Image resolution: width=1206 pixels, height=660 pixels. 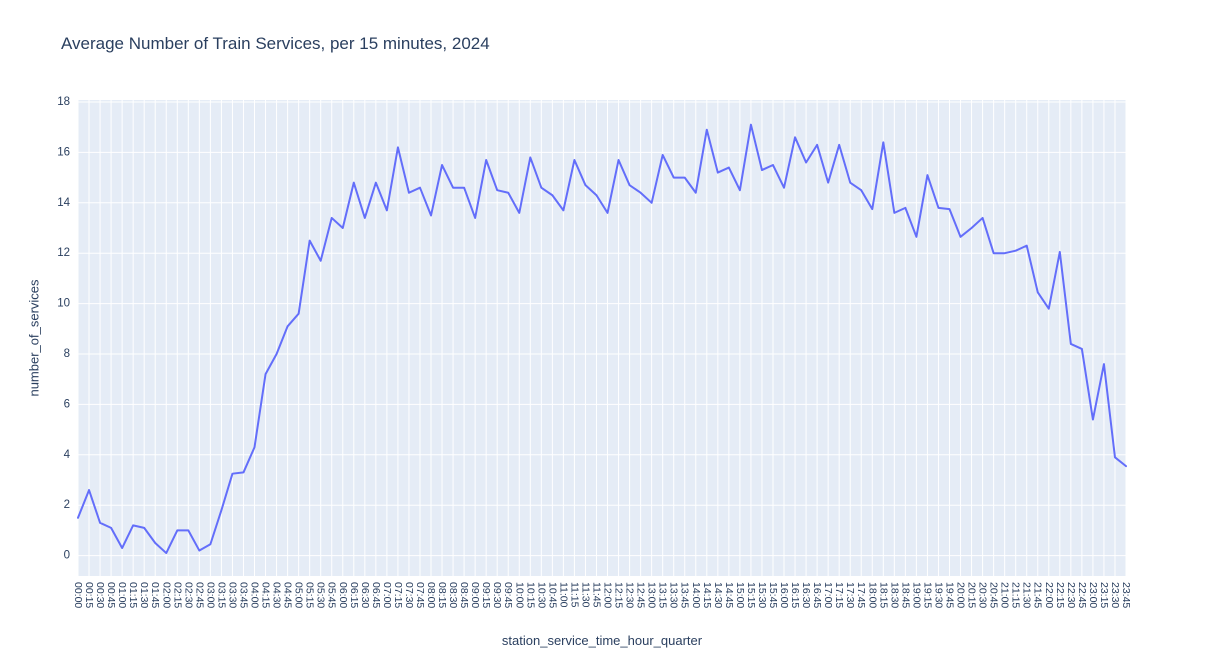 I want to click on x-tick-label: 12:45, so click(x=641, y=595).